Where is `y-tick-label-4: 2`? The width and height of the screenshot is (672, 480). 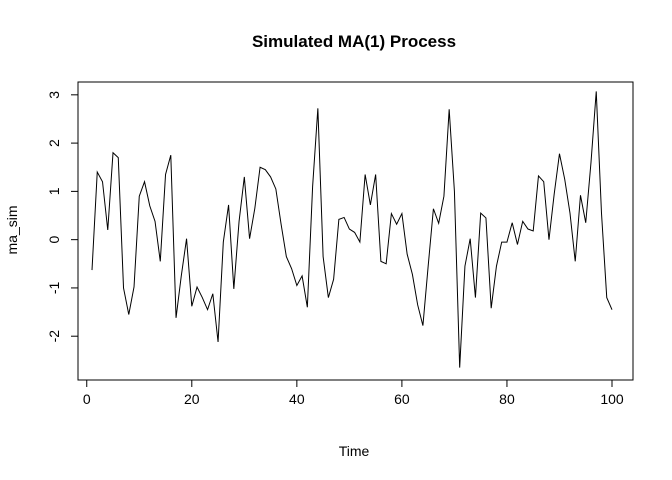 y-tick-label-4: 2 is located at coordinates (54, 143).